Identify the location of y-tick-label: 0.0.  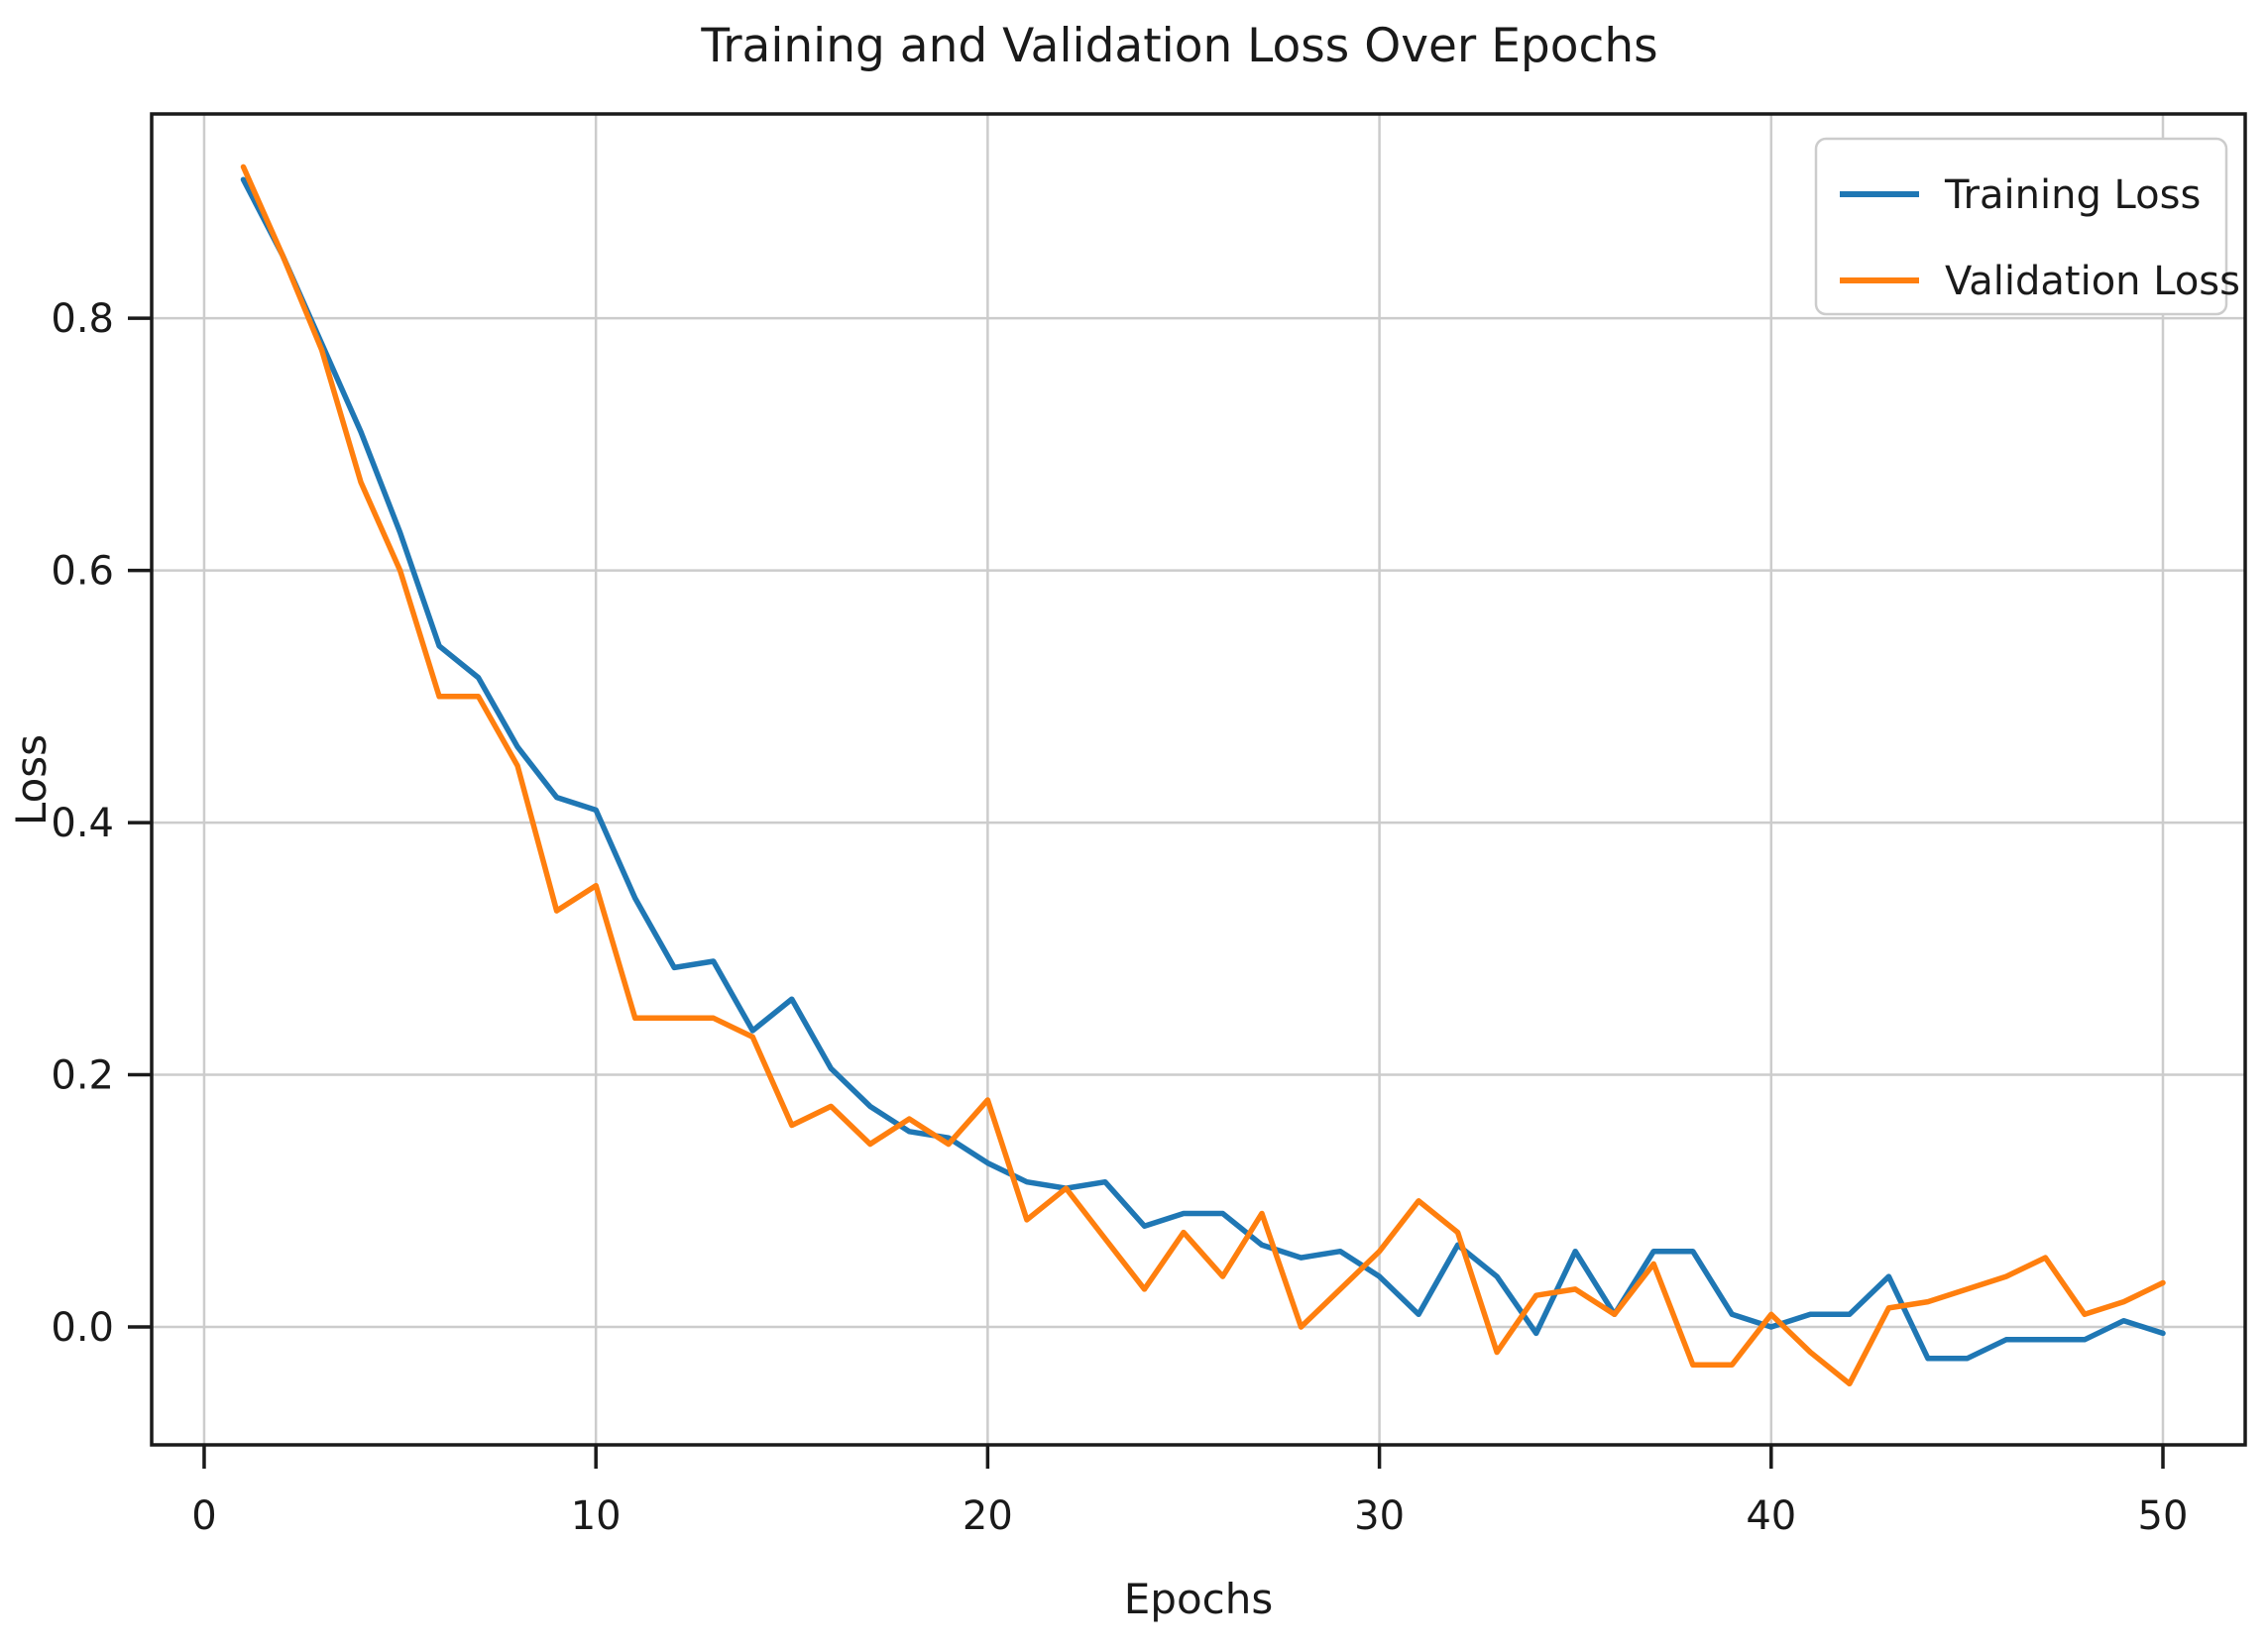
(82, 1328).